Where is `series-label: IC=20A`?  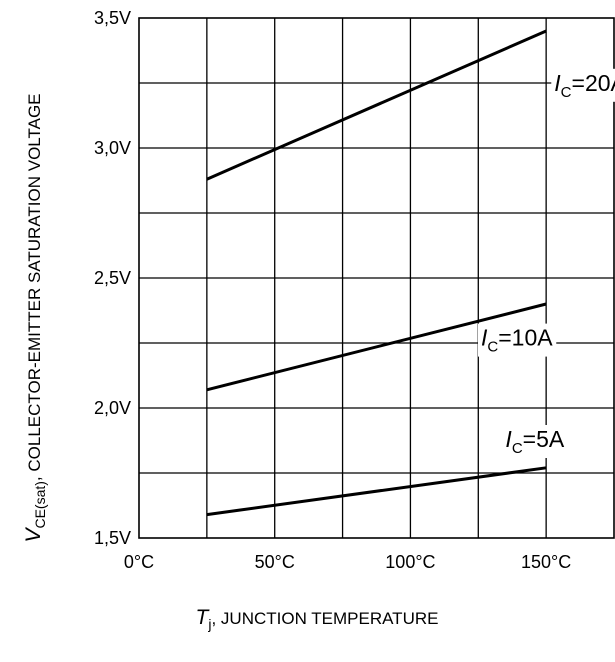 series-label: IC=20A is located at coordinates (584, 85).